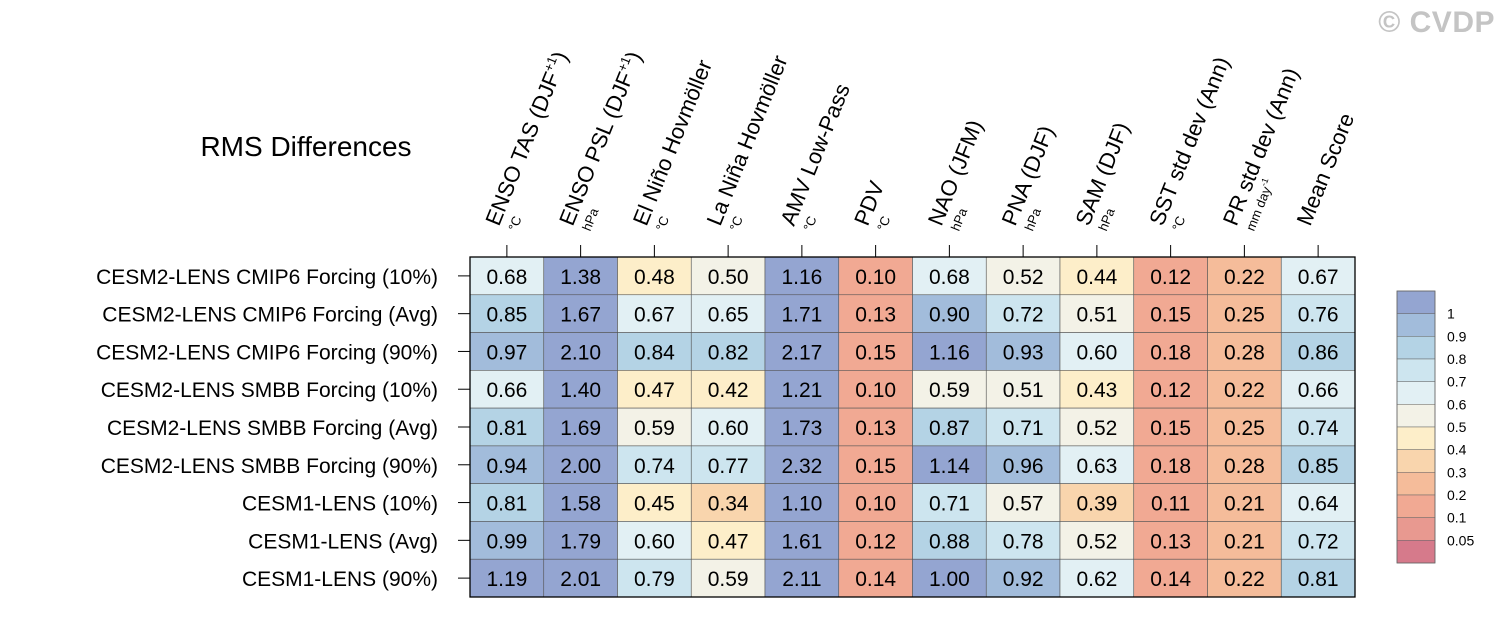 The image size is (1501, 622). I want to click on cell-value-label: 0.63, so click(1096, 466).